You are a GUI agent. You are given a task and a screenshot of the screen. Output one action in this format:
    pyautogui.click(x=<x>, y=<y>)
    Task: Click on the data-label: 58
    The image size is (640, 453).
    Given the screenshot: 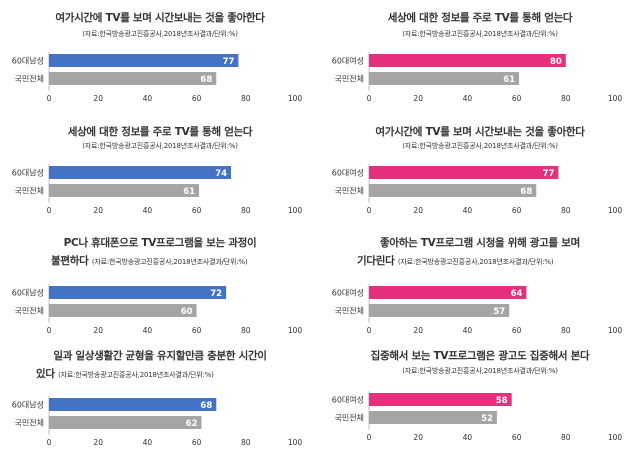 What is the action you would take?
    pyautogui.click(x=502, y=401)
    